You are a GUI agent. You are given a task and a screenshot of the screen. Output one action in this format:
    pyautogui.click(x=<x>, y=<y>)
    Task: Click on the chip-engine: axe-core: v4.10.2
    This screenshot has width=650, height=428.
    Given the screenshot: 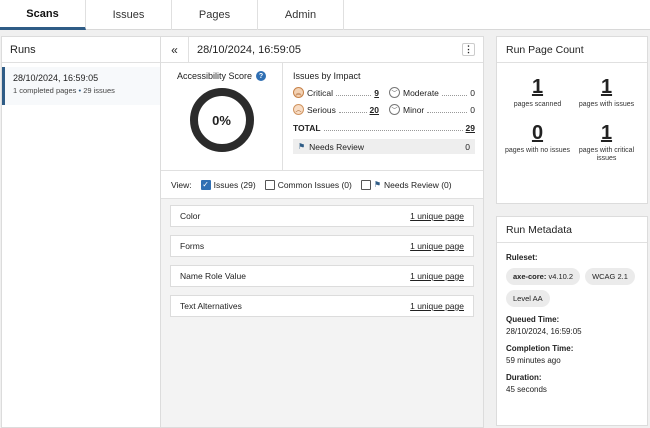 What is the action you would take?
    pyautogui.click(x=543, y=276)
    